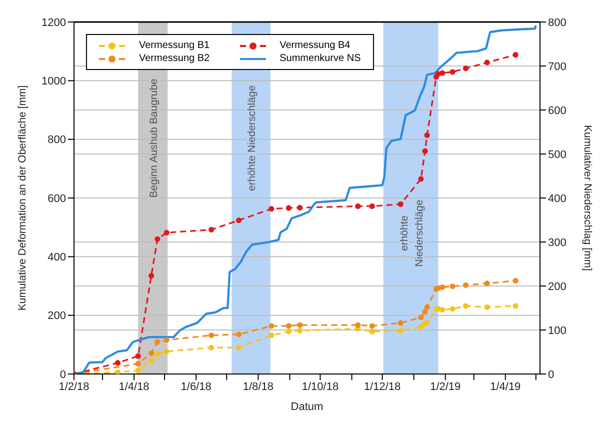 The image size is (601, 426). What do you see at coordinates (557, 286) in the screenshot?
I see `y2-tick-label: 200` at bounding box center [557, 286].